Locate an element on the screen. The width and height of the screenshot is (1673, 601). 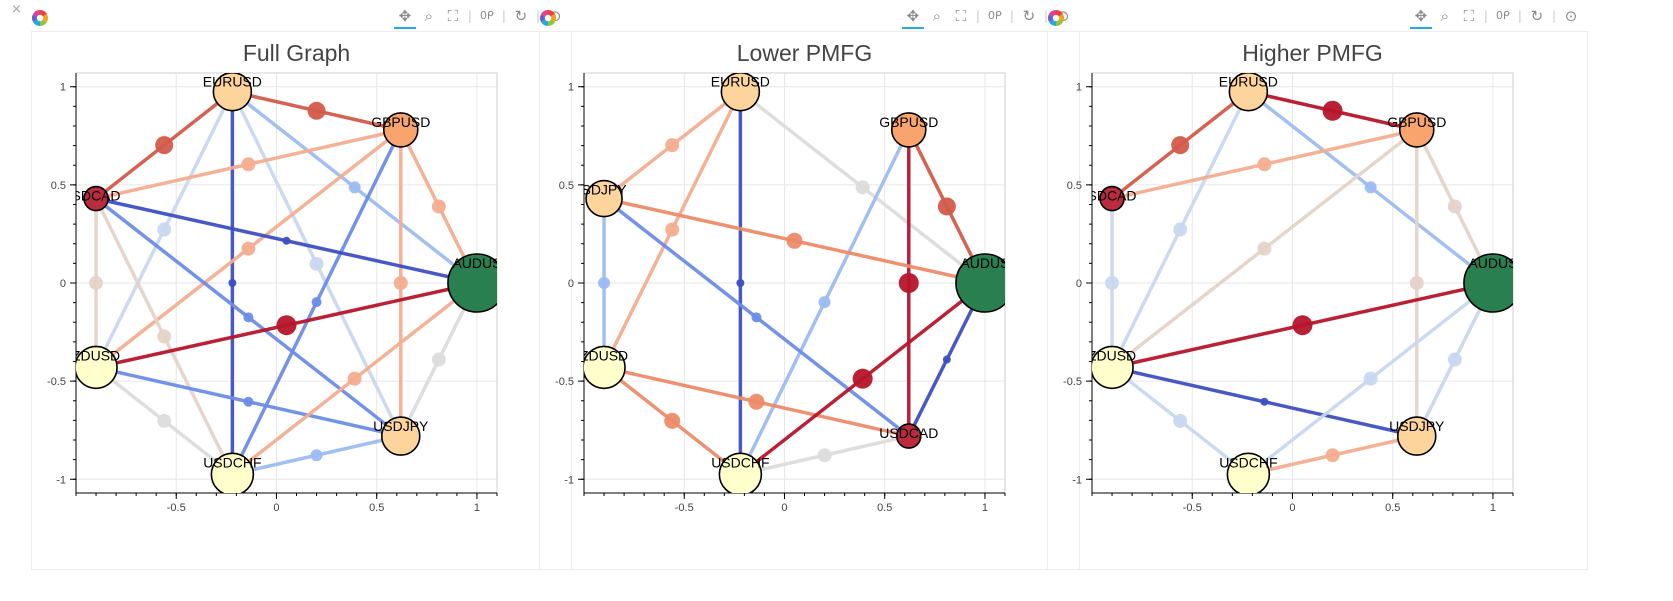
toolbar: ✥⌕⛶|0ᑭ|↻|⊙ is located at coordinates (809, 16).